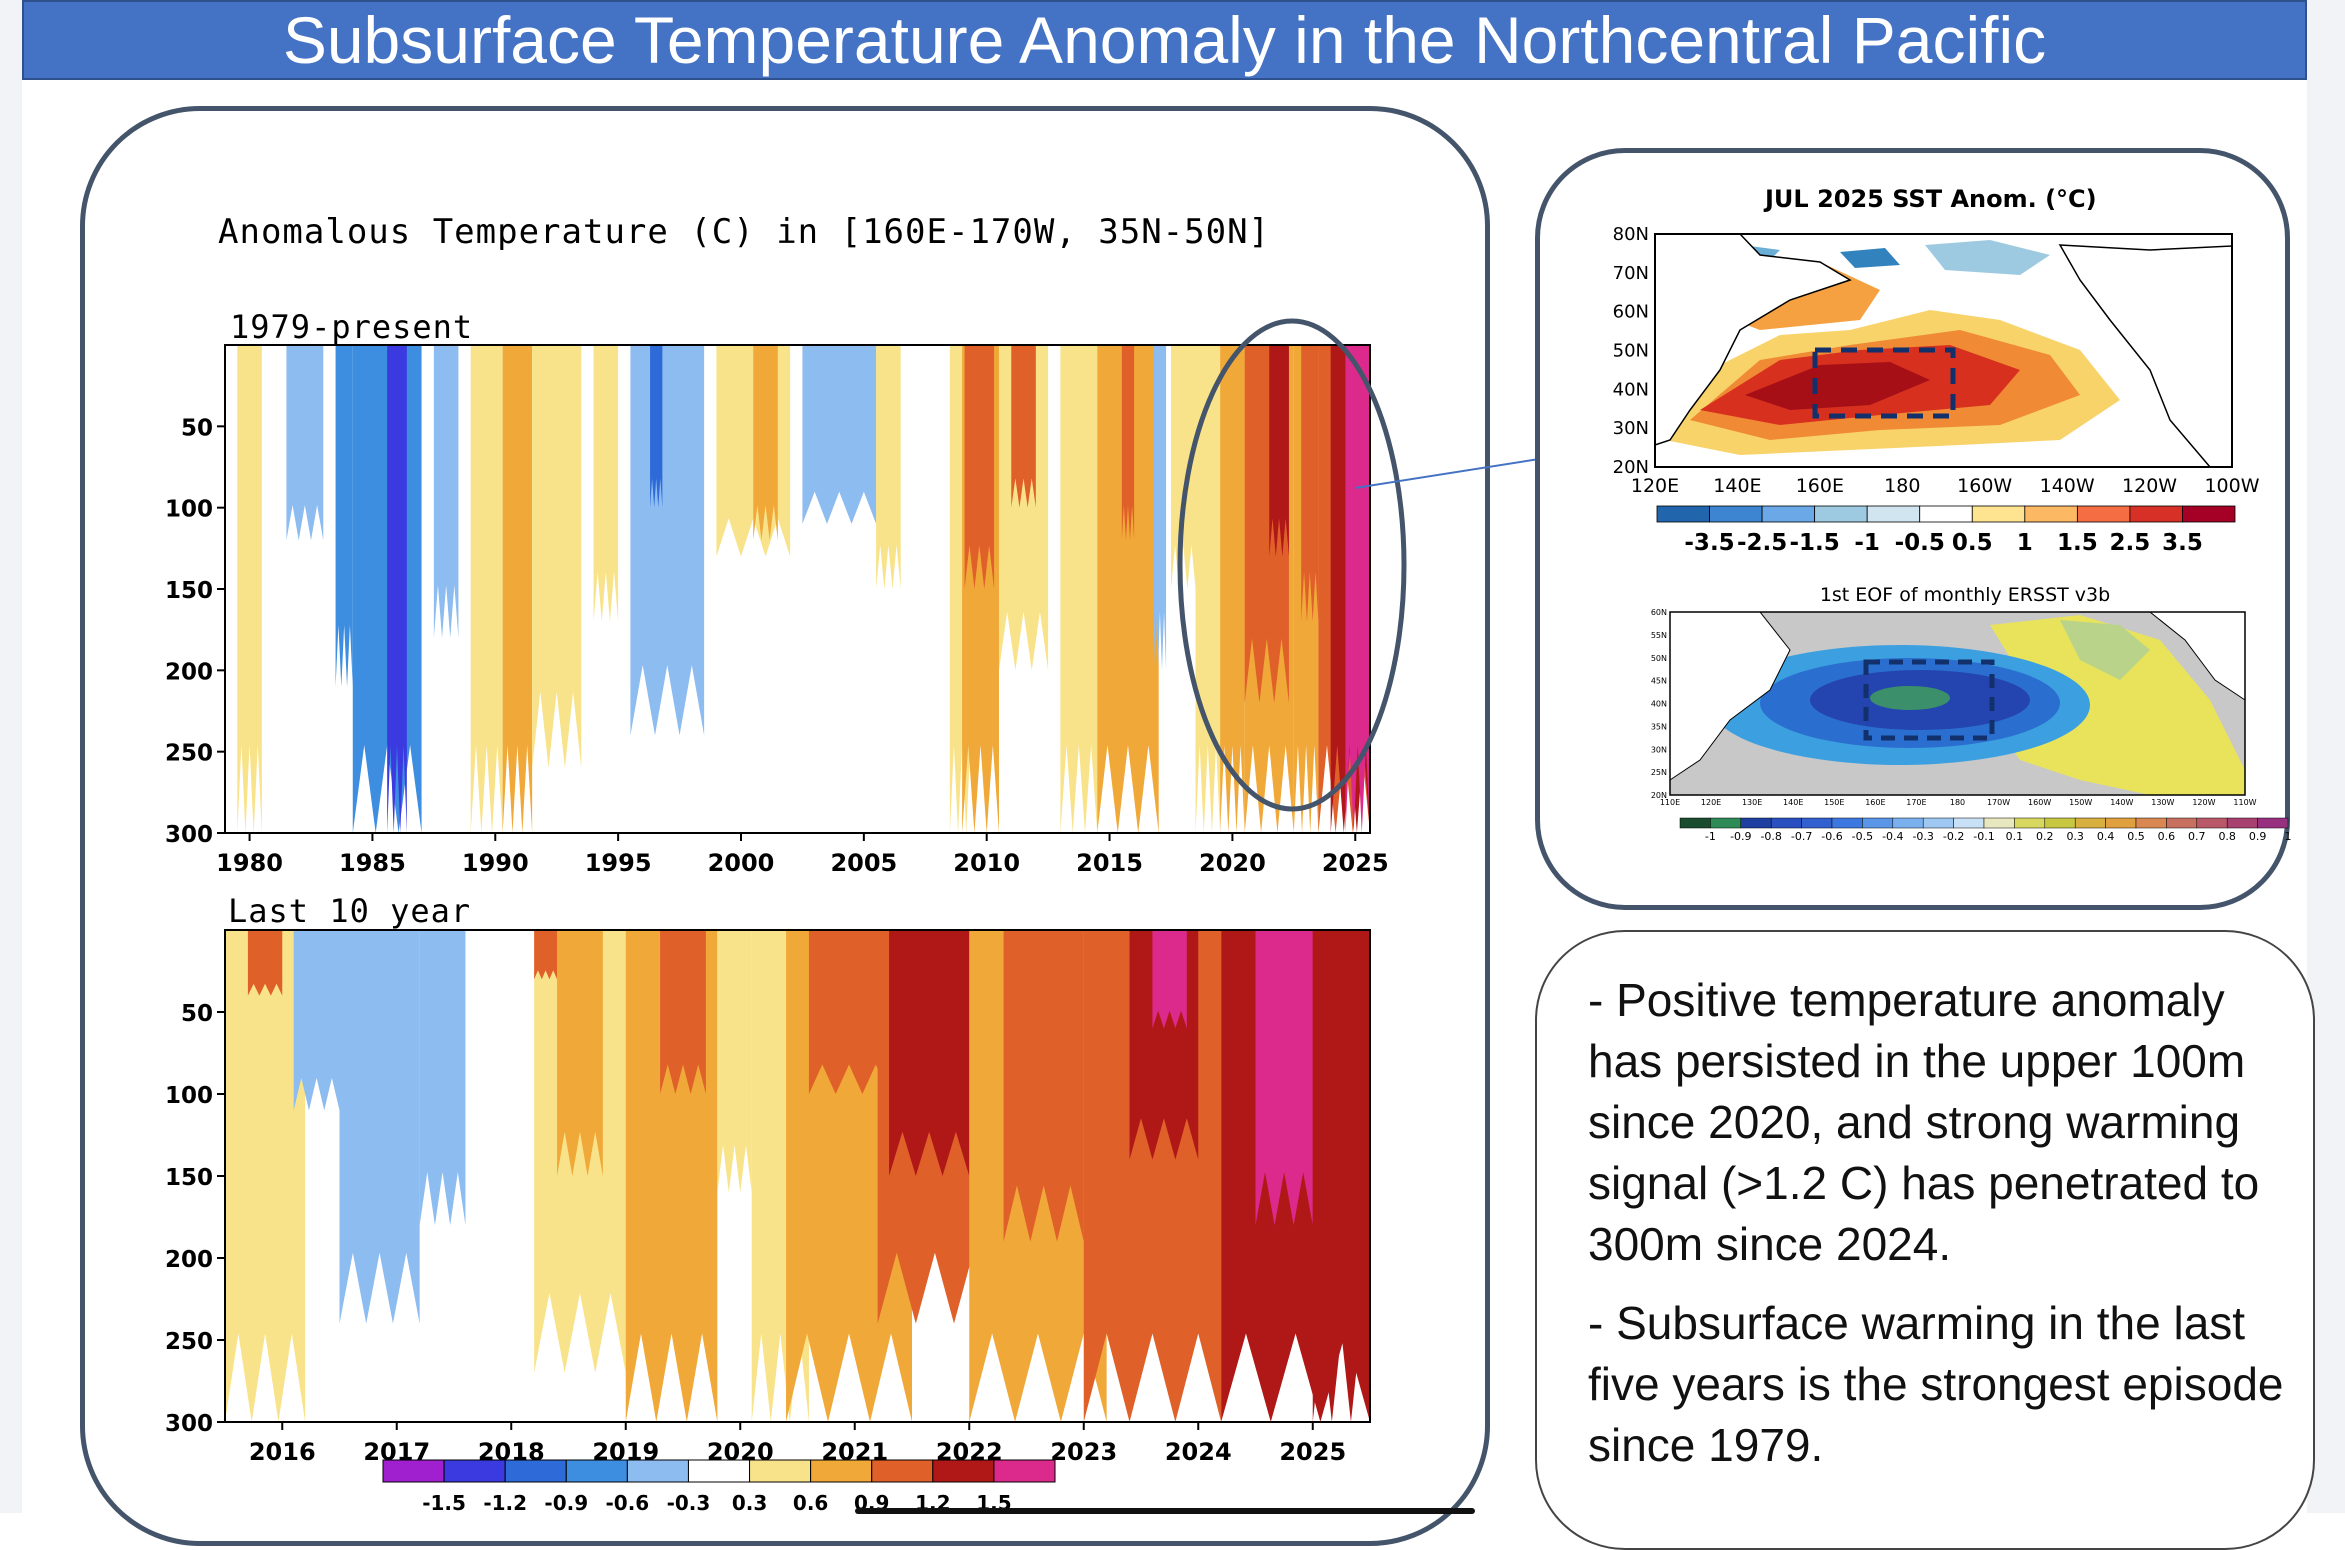 The width and height of the screenshot is (2345, 1550). Describe the element at coordinates (1355, 863) in the screenshot. I see `panel-1-xtick-label: 2025` at that location.